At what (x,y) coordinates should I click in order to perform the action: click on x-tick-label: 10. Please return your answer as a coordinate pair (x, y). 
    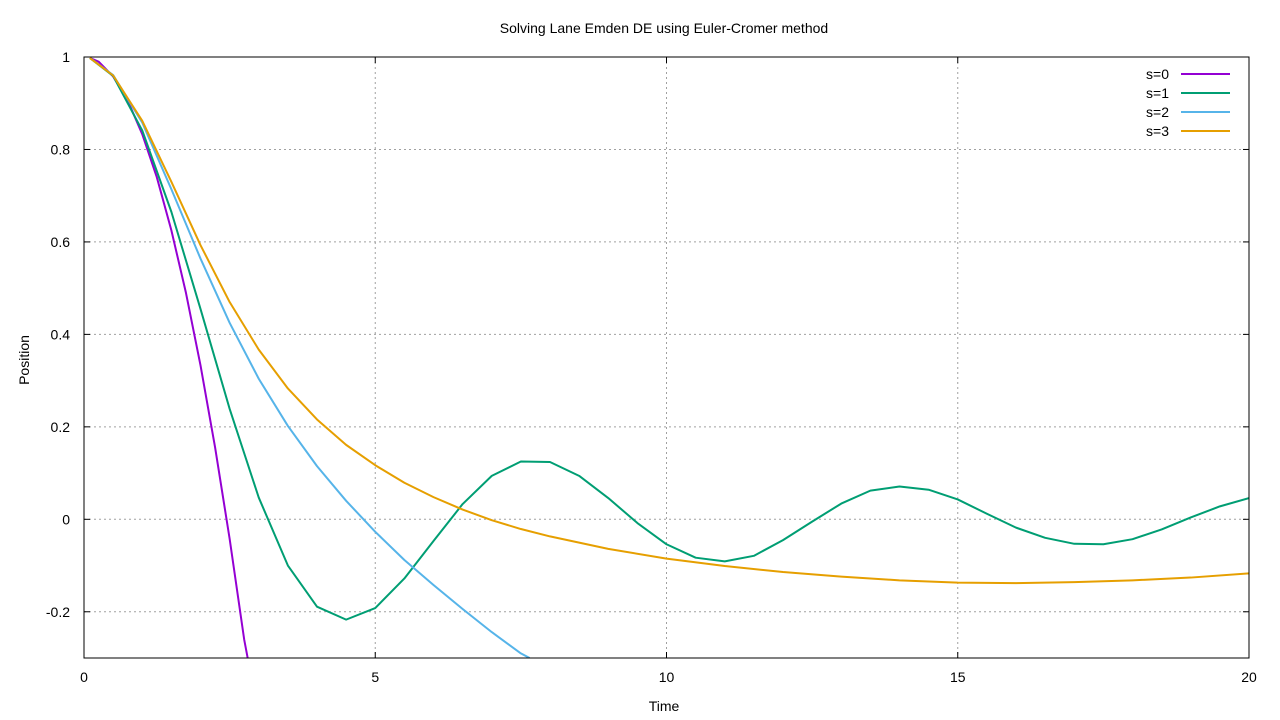
    Looking at the image, I should click on (667, 677).